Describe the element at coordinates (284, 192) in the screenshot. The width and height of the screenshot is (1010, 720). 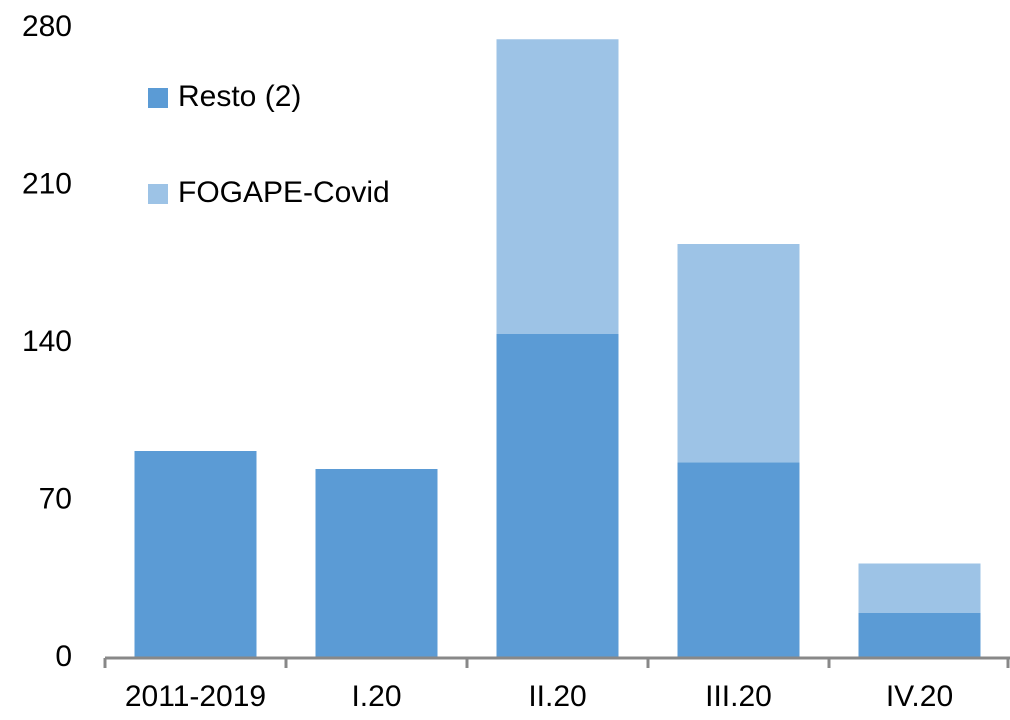
I see `legend-label: FOGAPE-Covid` at that location.